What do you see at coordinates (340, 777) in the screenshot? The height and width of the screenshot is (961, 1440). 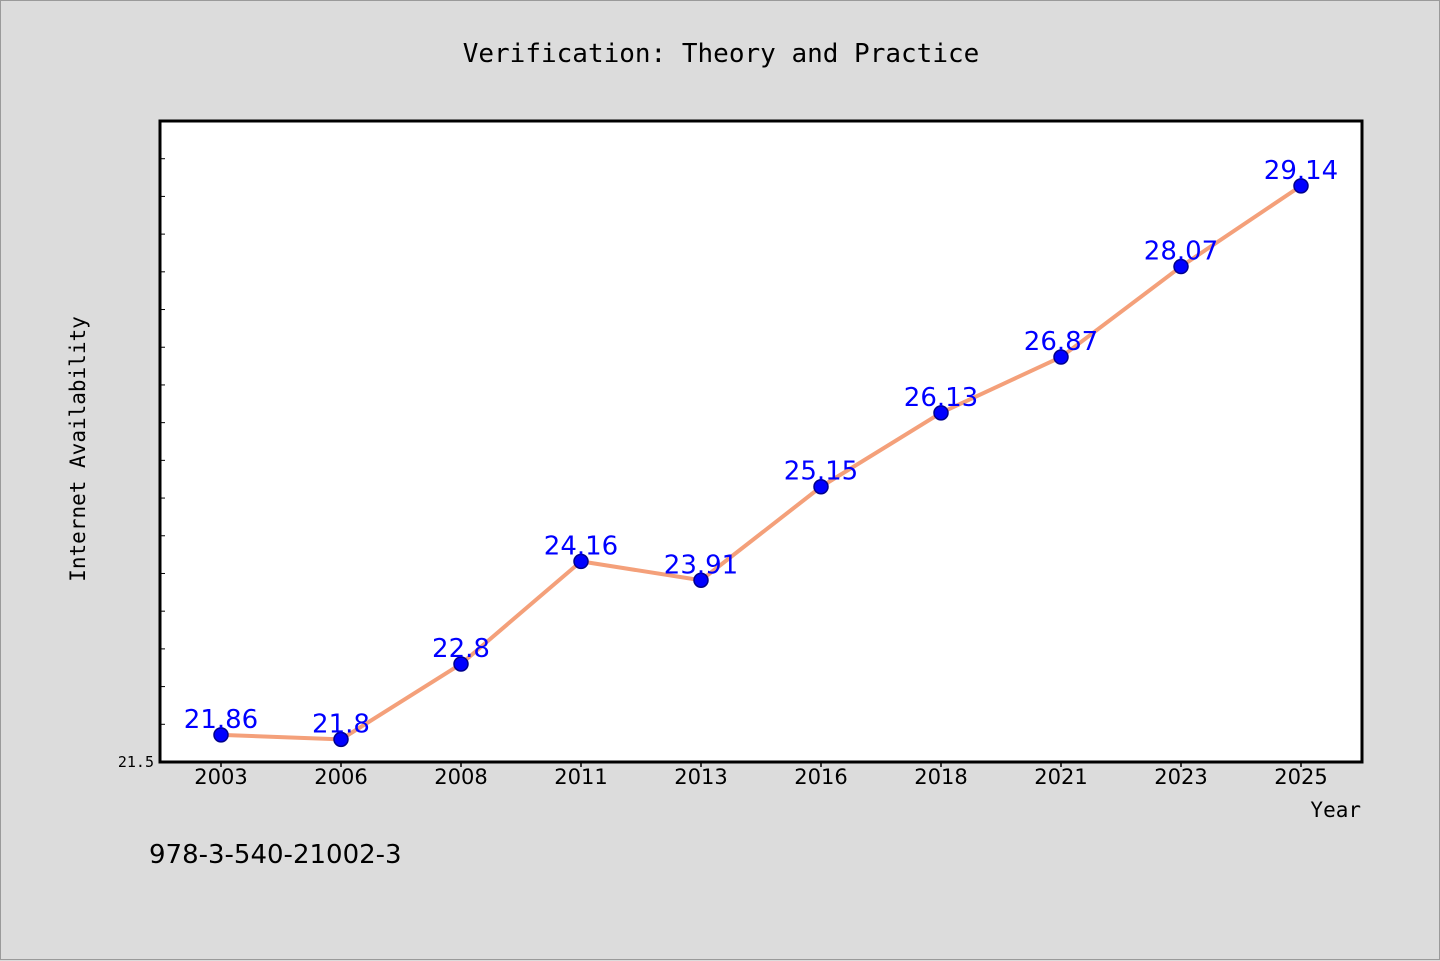 I see `x-tick-label: 2006` at bounding box center [340, 777].